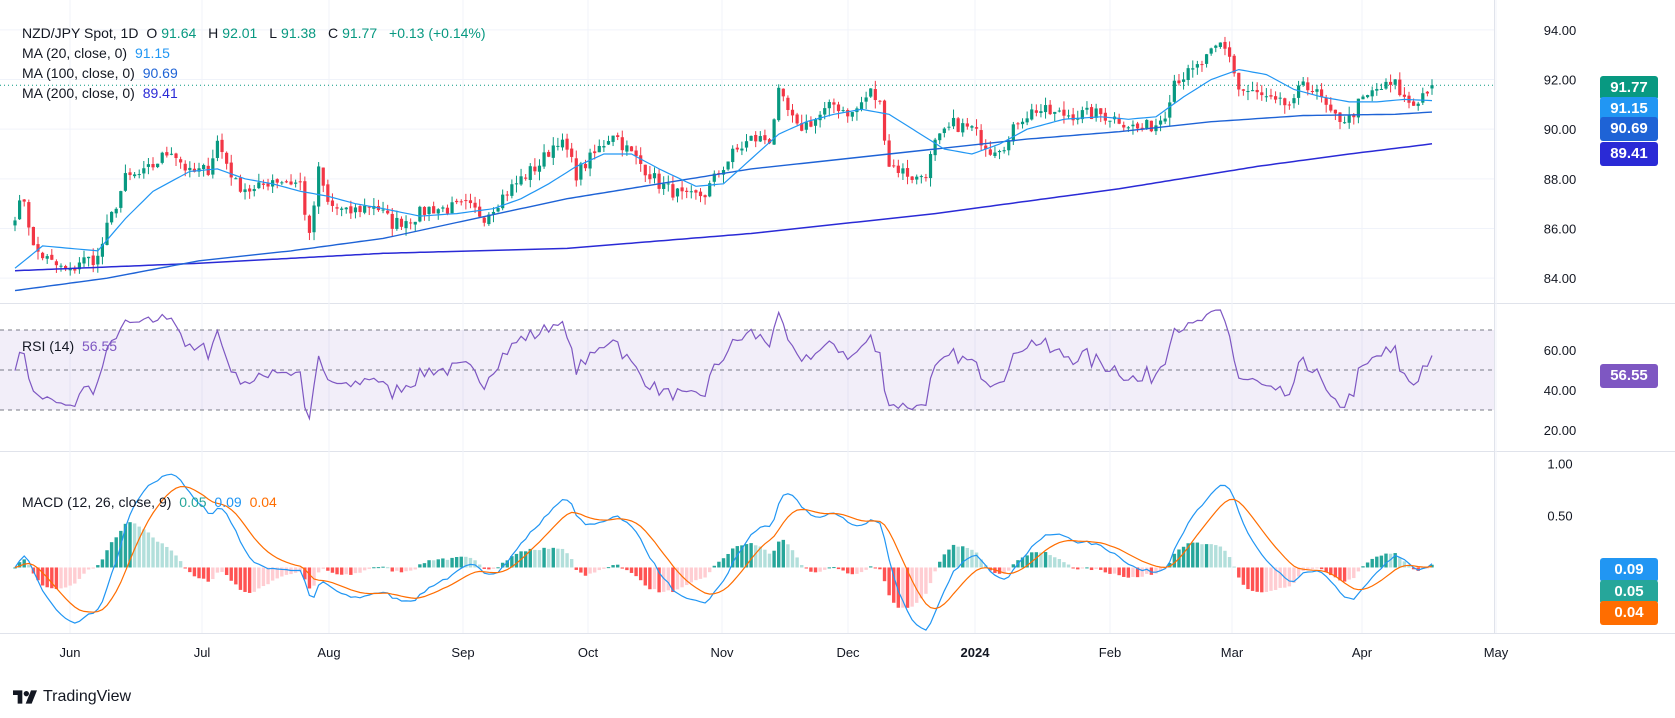 This screenshot has height=718, width=1675. Describe the element at coordinates (98, 53) in the screenshot. I see `ma20-legend: MA (20, close, 0) 91.15` at that location.